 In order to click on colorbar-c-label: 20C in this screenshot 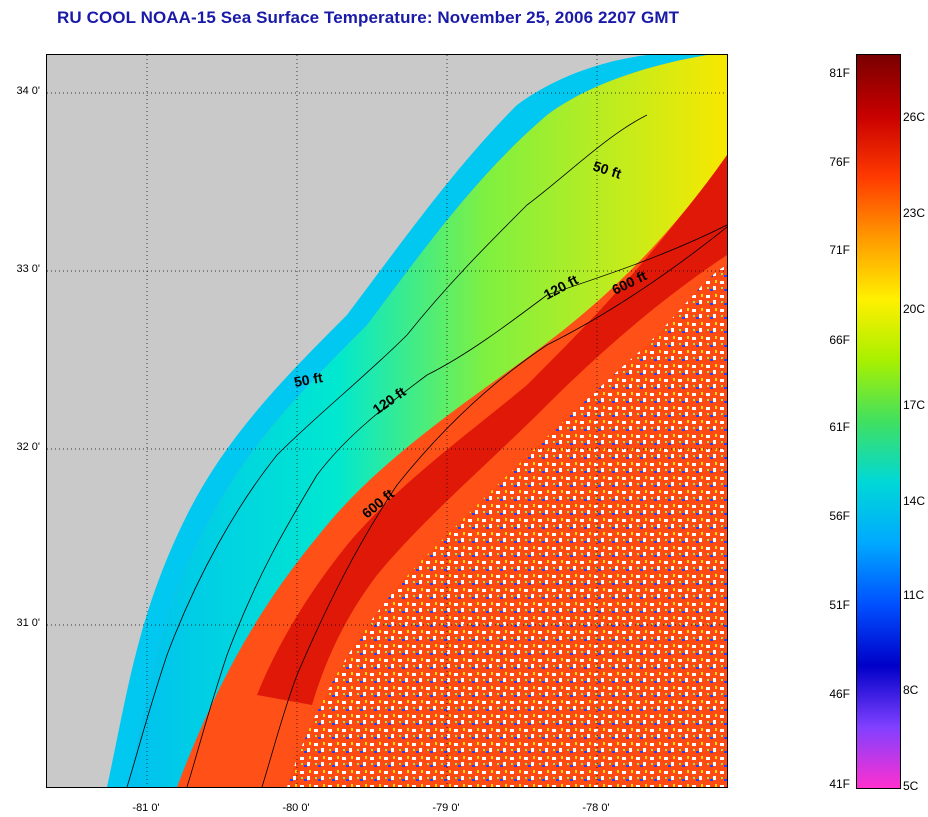, I will do `click(914, 309)`.